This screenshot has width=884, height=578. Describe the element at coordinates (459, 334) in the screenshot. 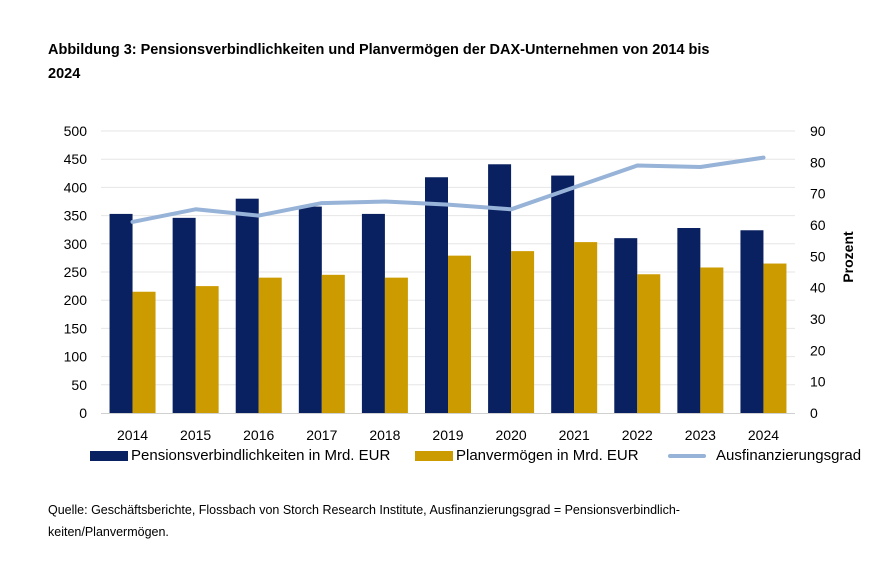

I see `bar-assets-2019` at that location.